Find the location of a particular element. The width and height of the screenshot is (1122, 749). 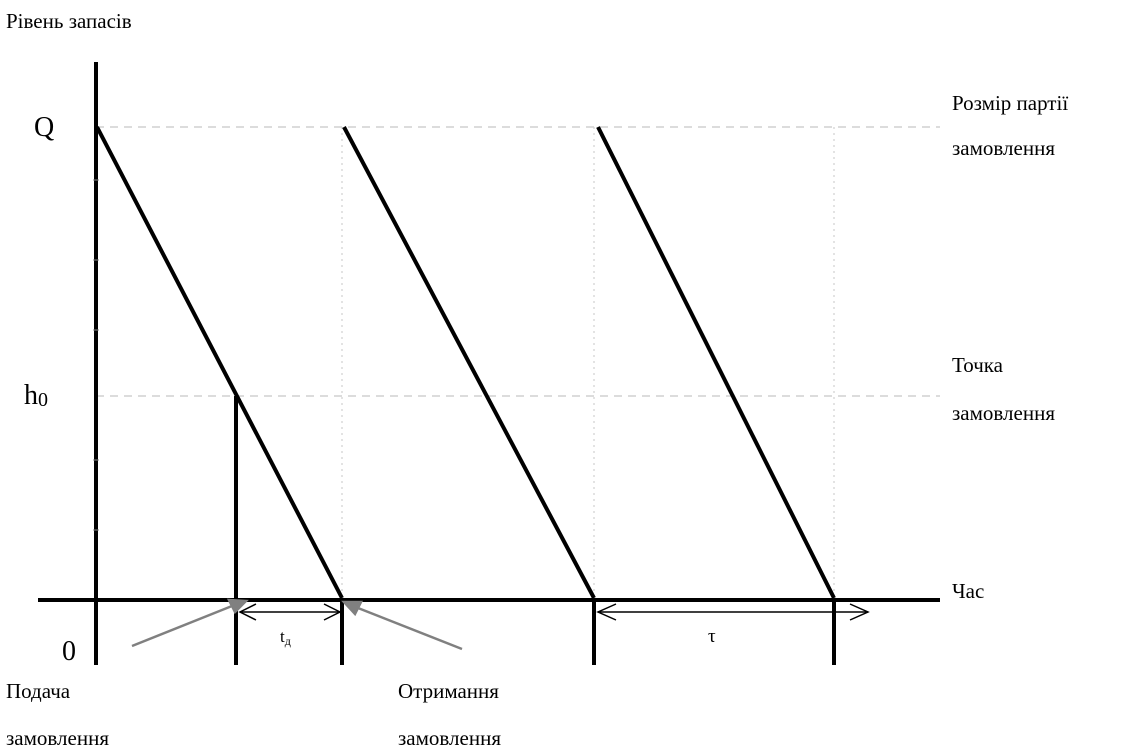

lead-time-label: tд is located at coordinates (285, 637).